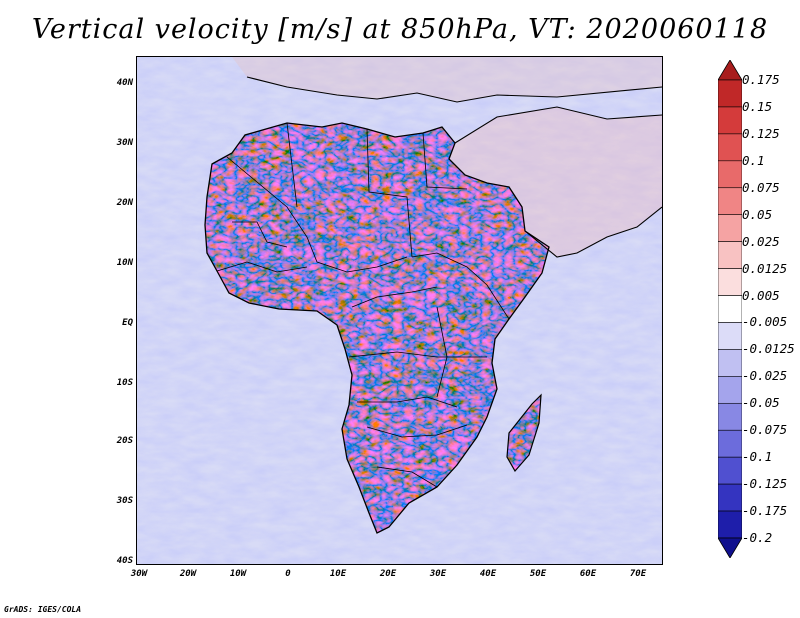  Describe the element at coordinates (124, 143) in the screenshot. I see `lat-label-30n: 30N` at that location.